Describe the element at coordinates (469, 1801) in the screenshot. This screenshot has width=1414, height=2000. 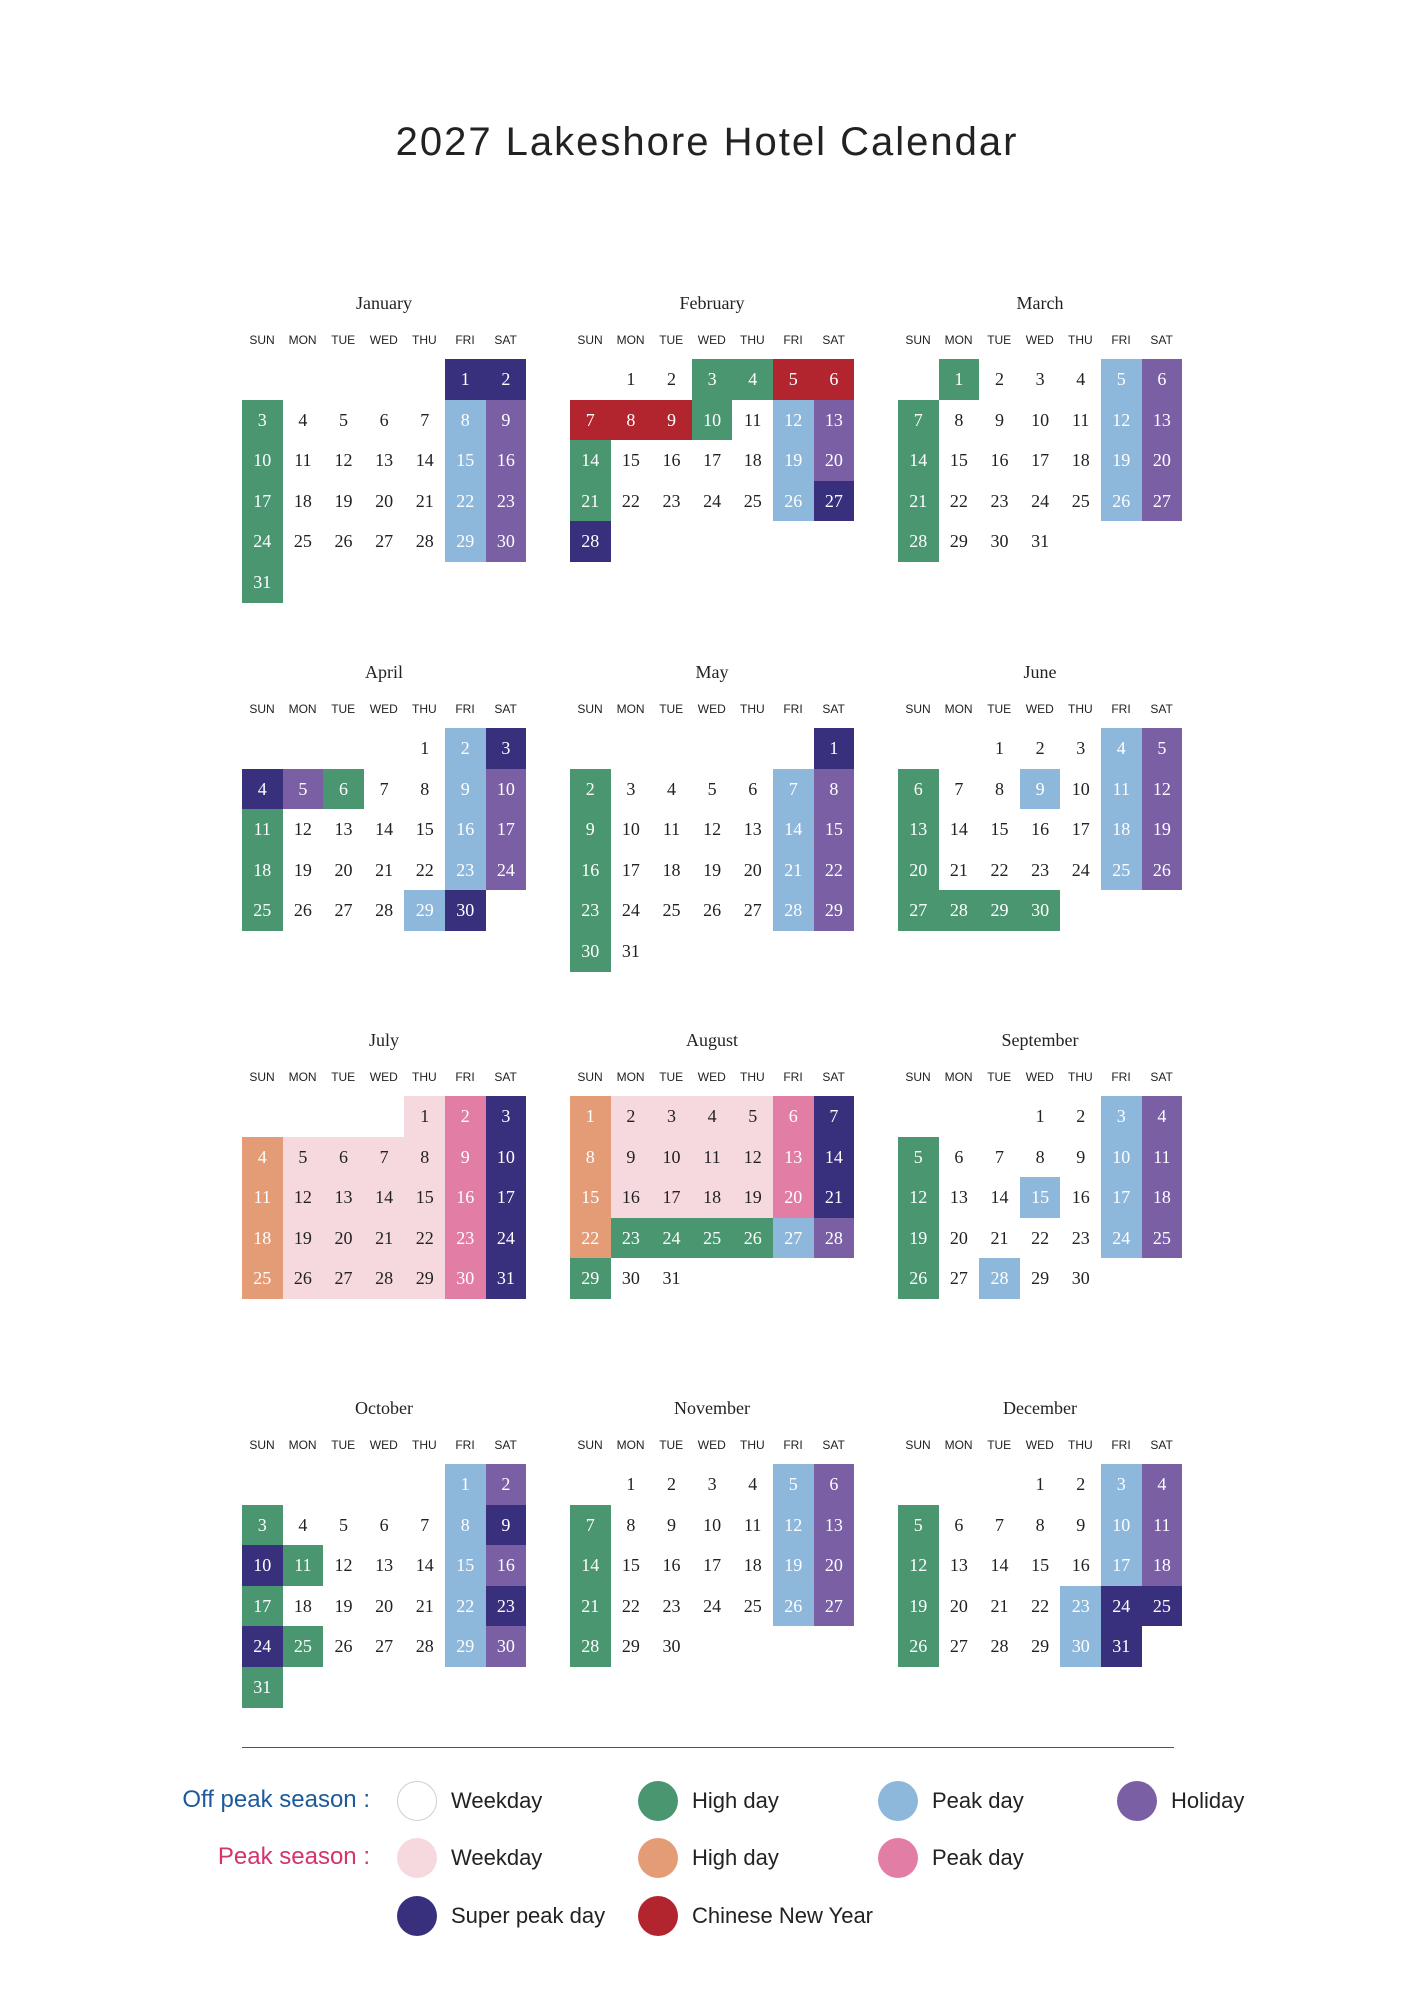
I see `legend-item-weekday-off: Weekday` at that location.